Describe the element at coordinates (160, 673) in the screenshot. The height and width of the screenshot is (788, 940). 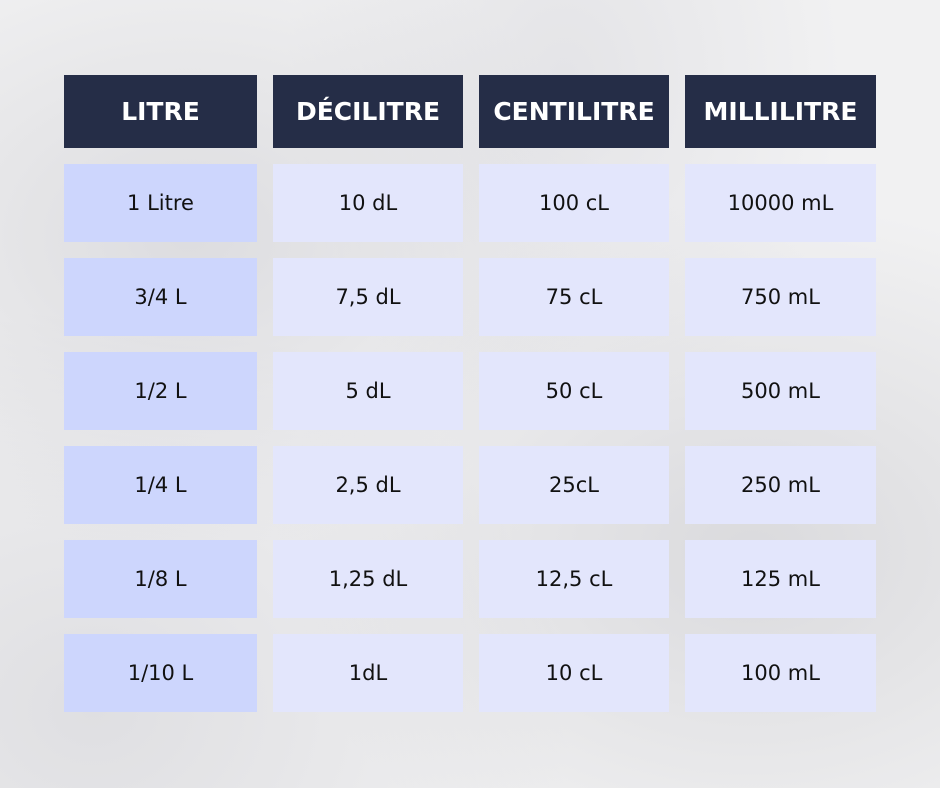
I see `table-cell: 1/10 L` at that location.